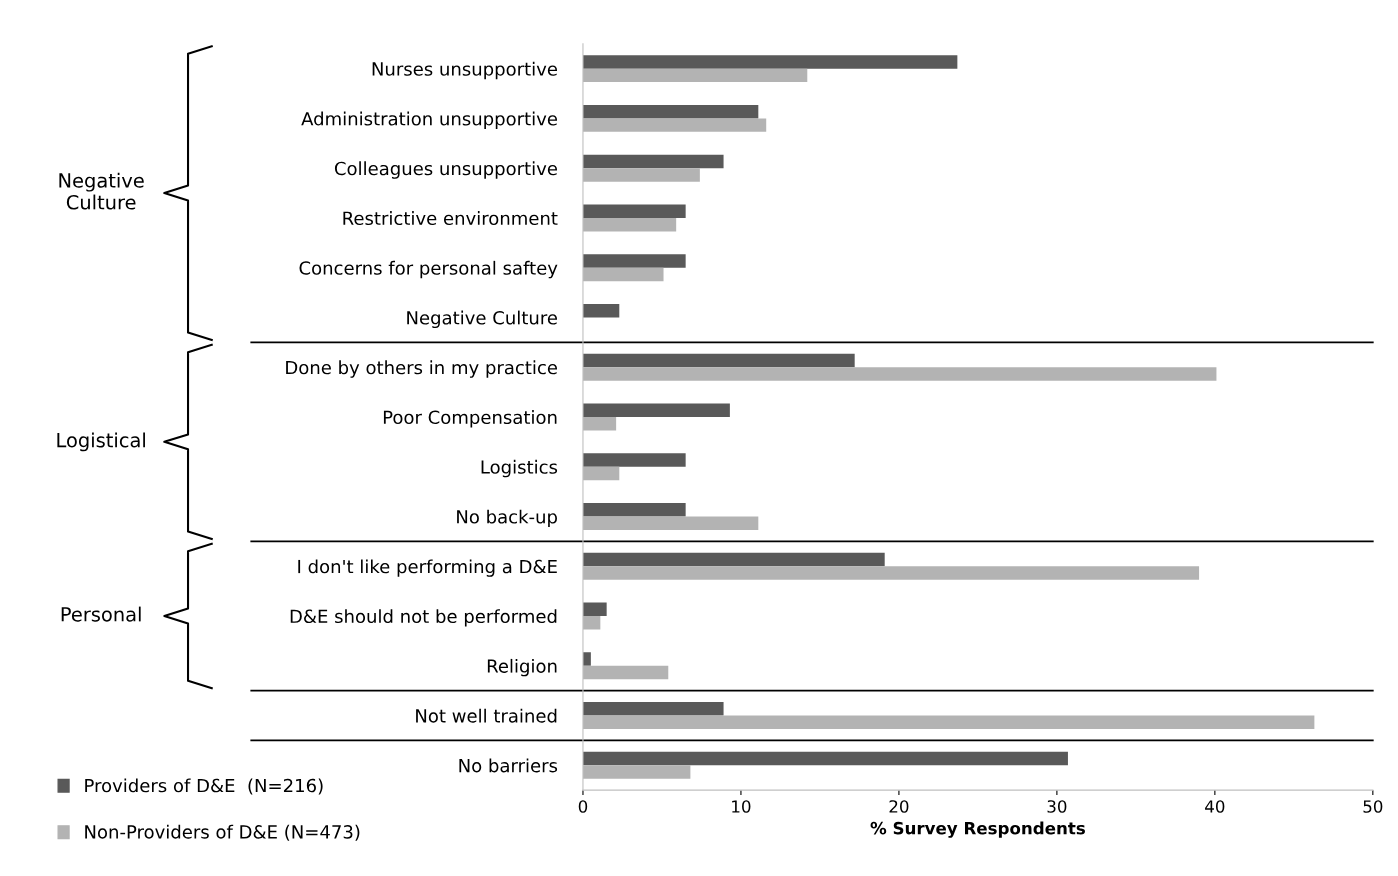 The image size is (1398, 876). What do you see at coordinates (204, 786) in the screenshot?
I see `legend-label: Providers of D&E (N=216)` at bounding box center [204, 786].